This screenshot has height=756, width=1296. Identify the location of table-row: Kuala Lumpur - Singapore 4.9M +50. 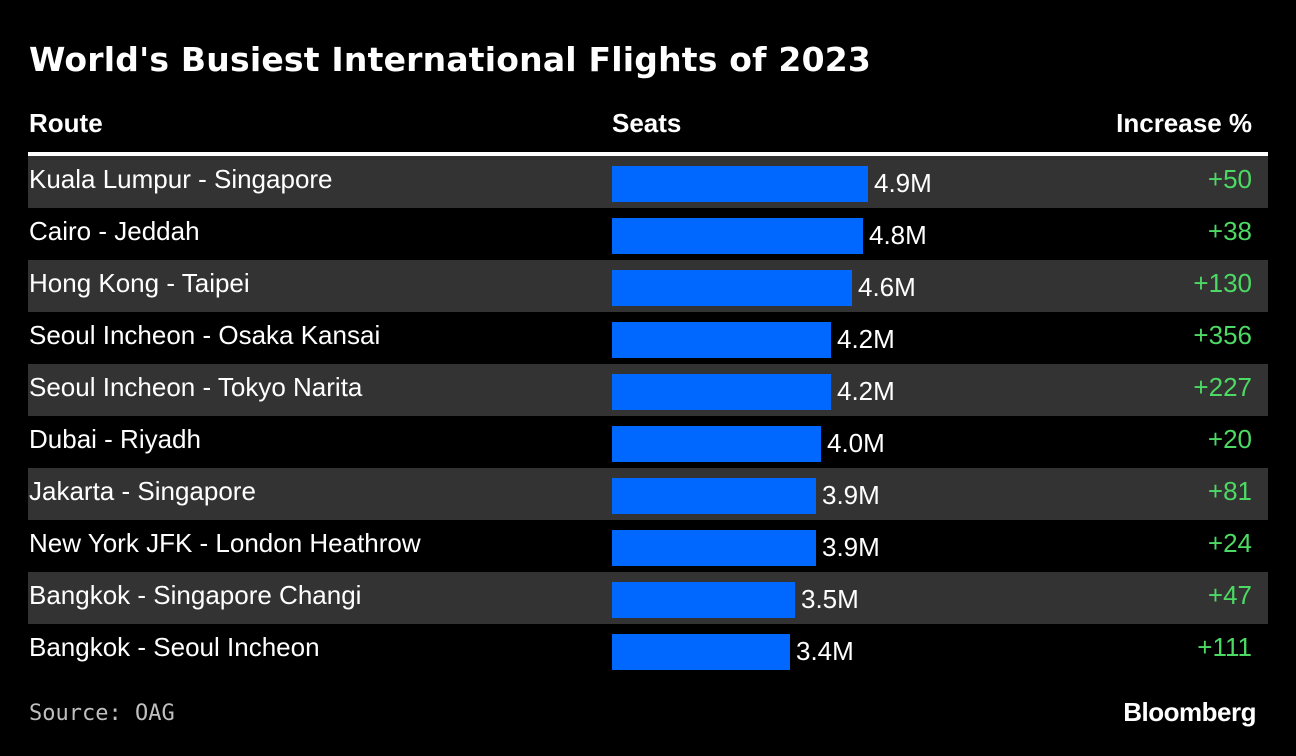
(648, 182).